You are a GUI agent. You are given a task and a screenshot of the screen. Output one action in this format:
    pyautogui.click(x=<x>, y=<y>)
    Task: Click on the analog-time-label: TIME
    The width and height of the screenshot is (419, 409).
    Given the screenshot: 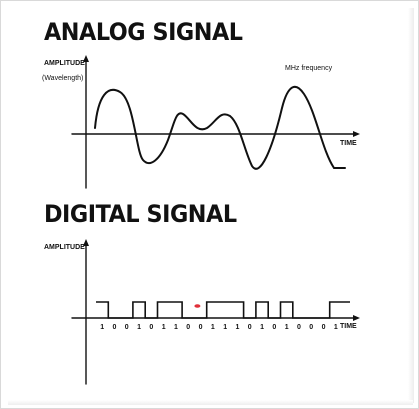 What is the action you would take?
    pyautogui.click(x=348, y=143)
    